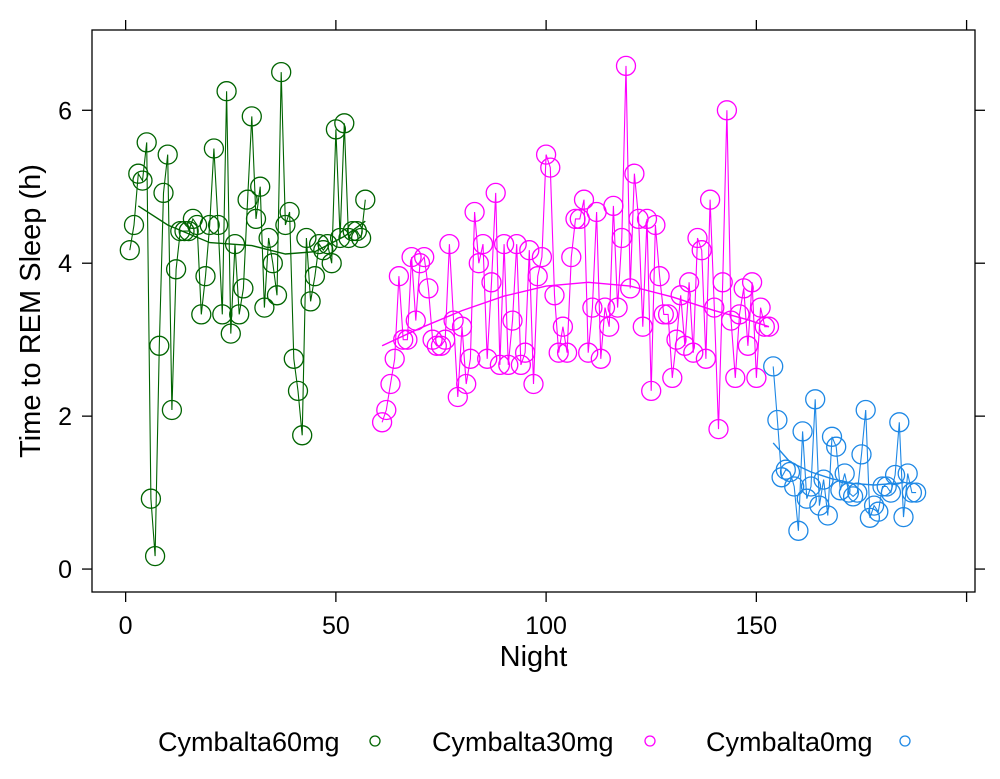 Image resolution: width=1000 pixels, height=779 pixels. Describe the element at coordinates (31, 311) in the screenshot. I see `y-axis-title: Time to REM Sleep (h)` at that location.